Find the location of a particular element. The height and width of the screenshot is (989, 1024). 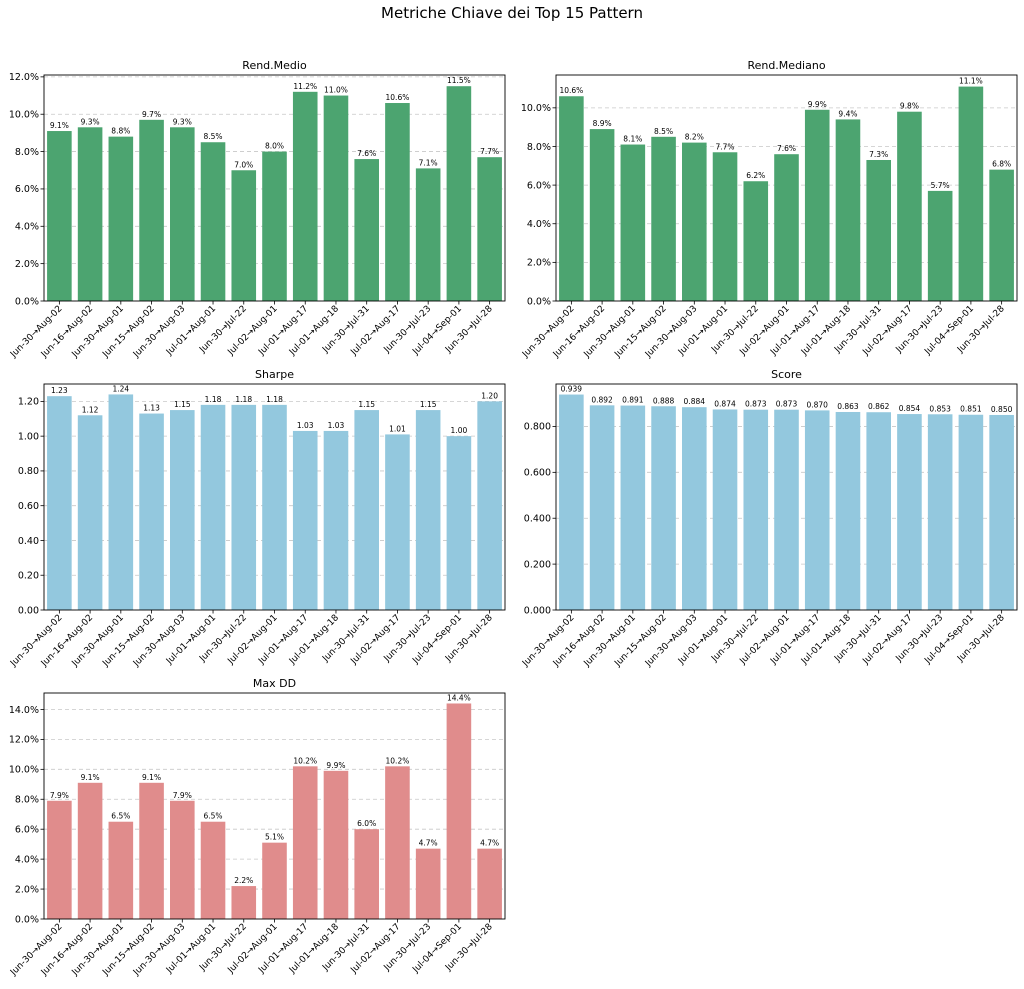

figure-title: Metriche Chiave dei Top 15 Pattern is located at coordinates (512, 13).